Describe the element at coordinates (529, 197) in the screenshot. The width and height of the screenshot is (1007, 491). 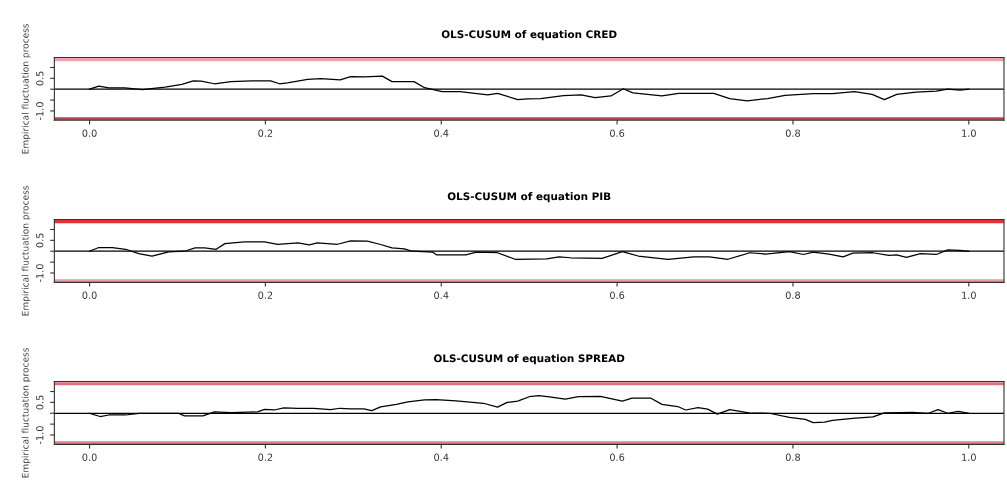
I see `chart-title: OLS-CUSUM of equation PIB` at that location.